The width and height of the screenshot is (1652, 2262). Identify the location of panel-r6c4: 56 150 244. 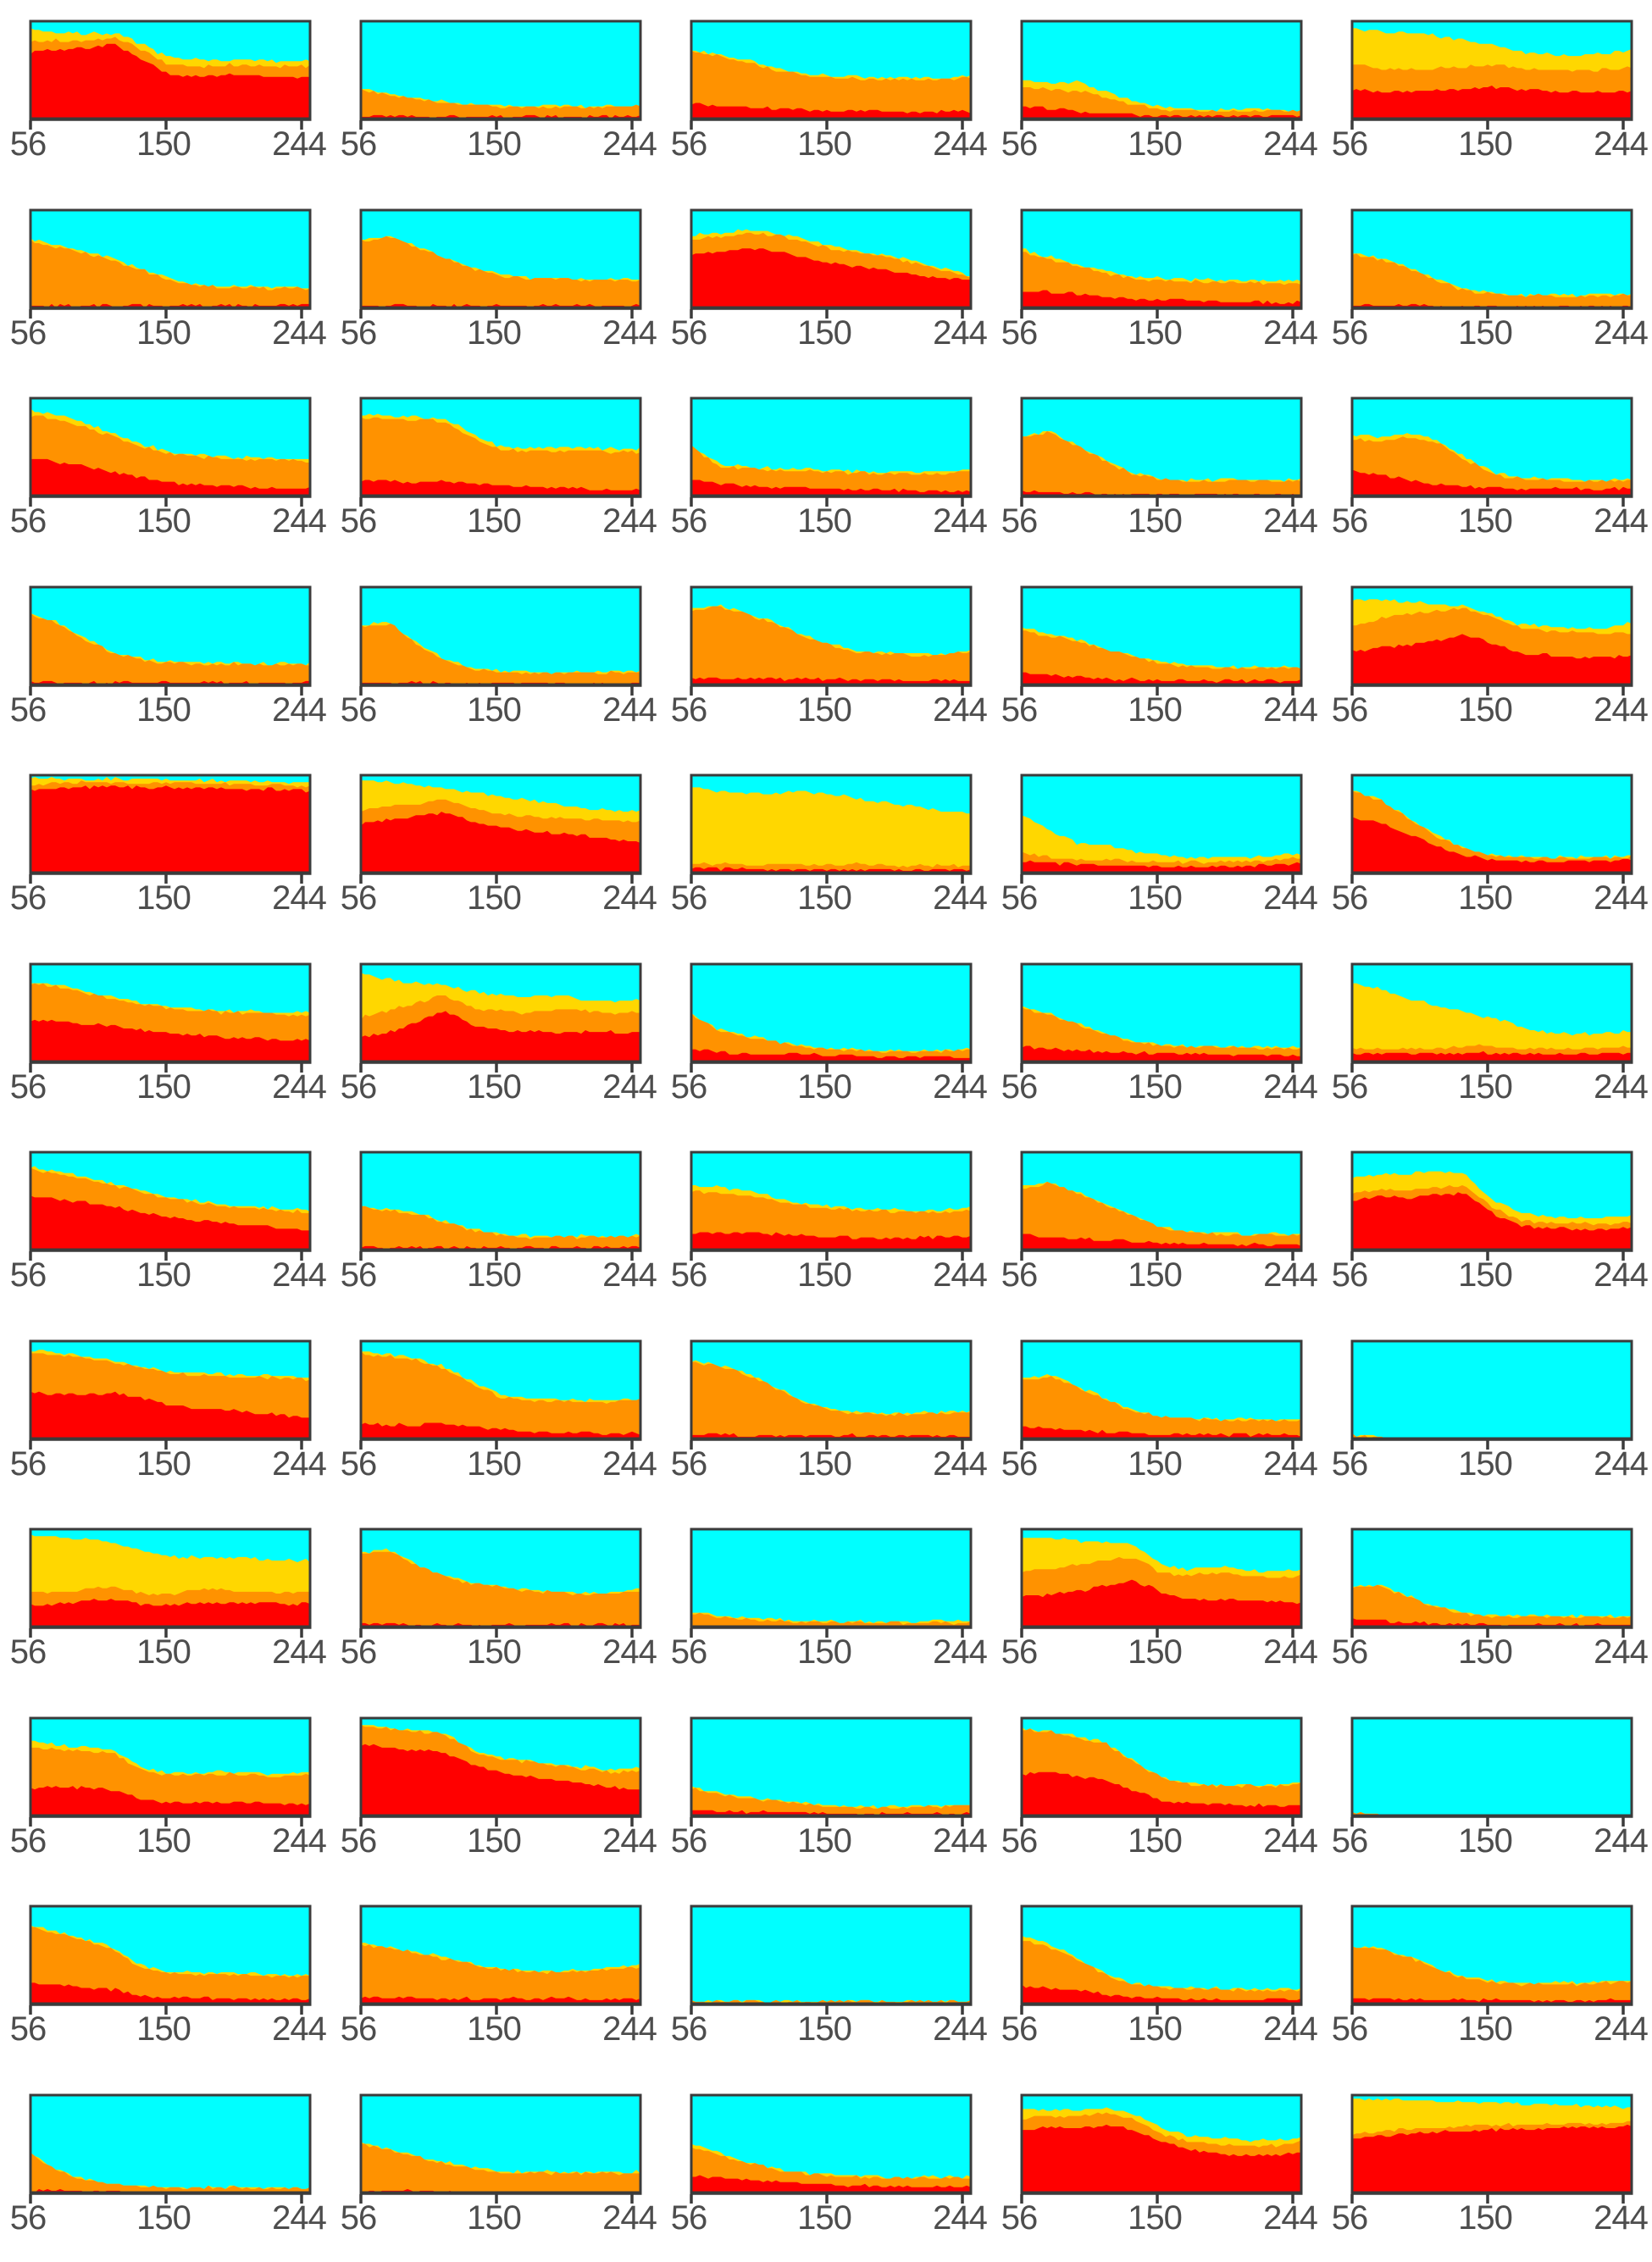
(1156, 1037).